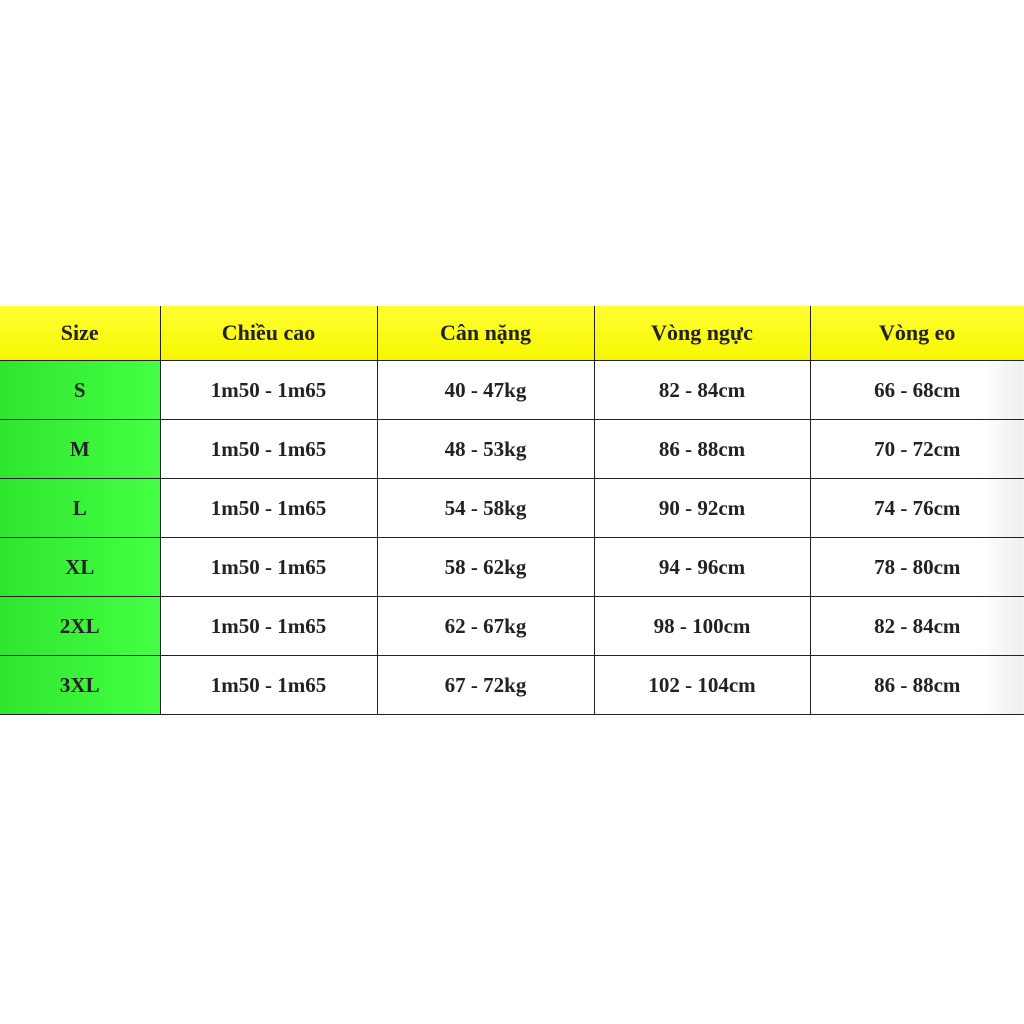 The height and width of the screenshot is (1024, 1024). Describe the element at coordinates (916, 508) in the screenshot. I see `cell-waist: 74 - 76cm` at that location.